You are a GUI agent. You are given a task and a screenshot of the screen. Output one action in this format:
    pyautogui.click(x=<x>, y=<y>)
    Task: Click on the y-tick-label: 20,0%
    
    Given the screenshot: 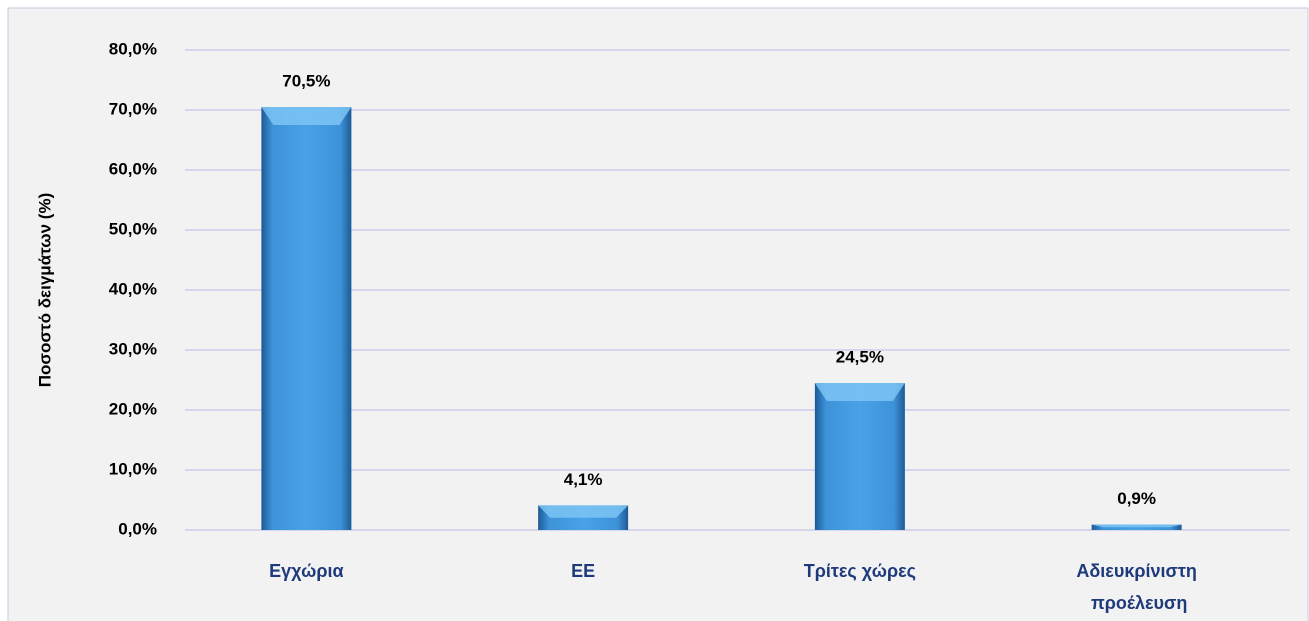 What is the action you would take?
    pyautogui.click(x=133, y=408)
    